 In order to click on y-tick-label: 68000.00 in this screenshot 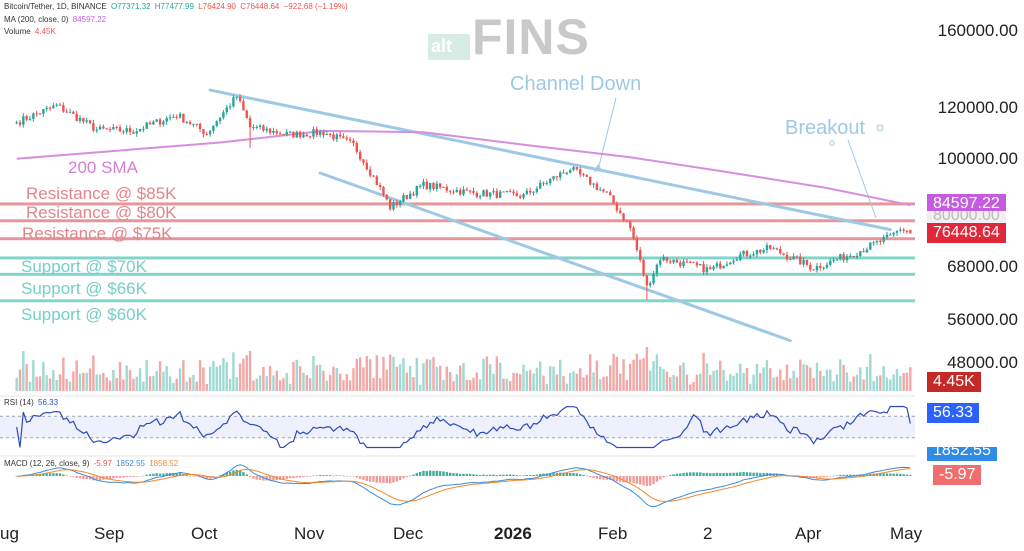, I will do `click(982, 266)`.